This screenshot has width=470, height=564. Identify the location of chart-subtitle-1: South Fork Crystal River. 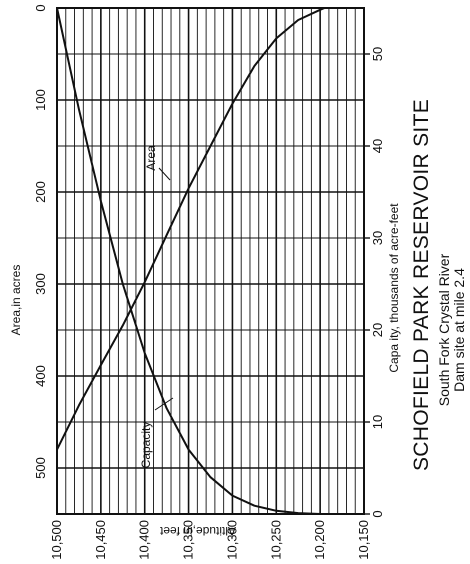
(444, 329).